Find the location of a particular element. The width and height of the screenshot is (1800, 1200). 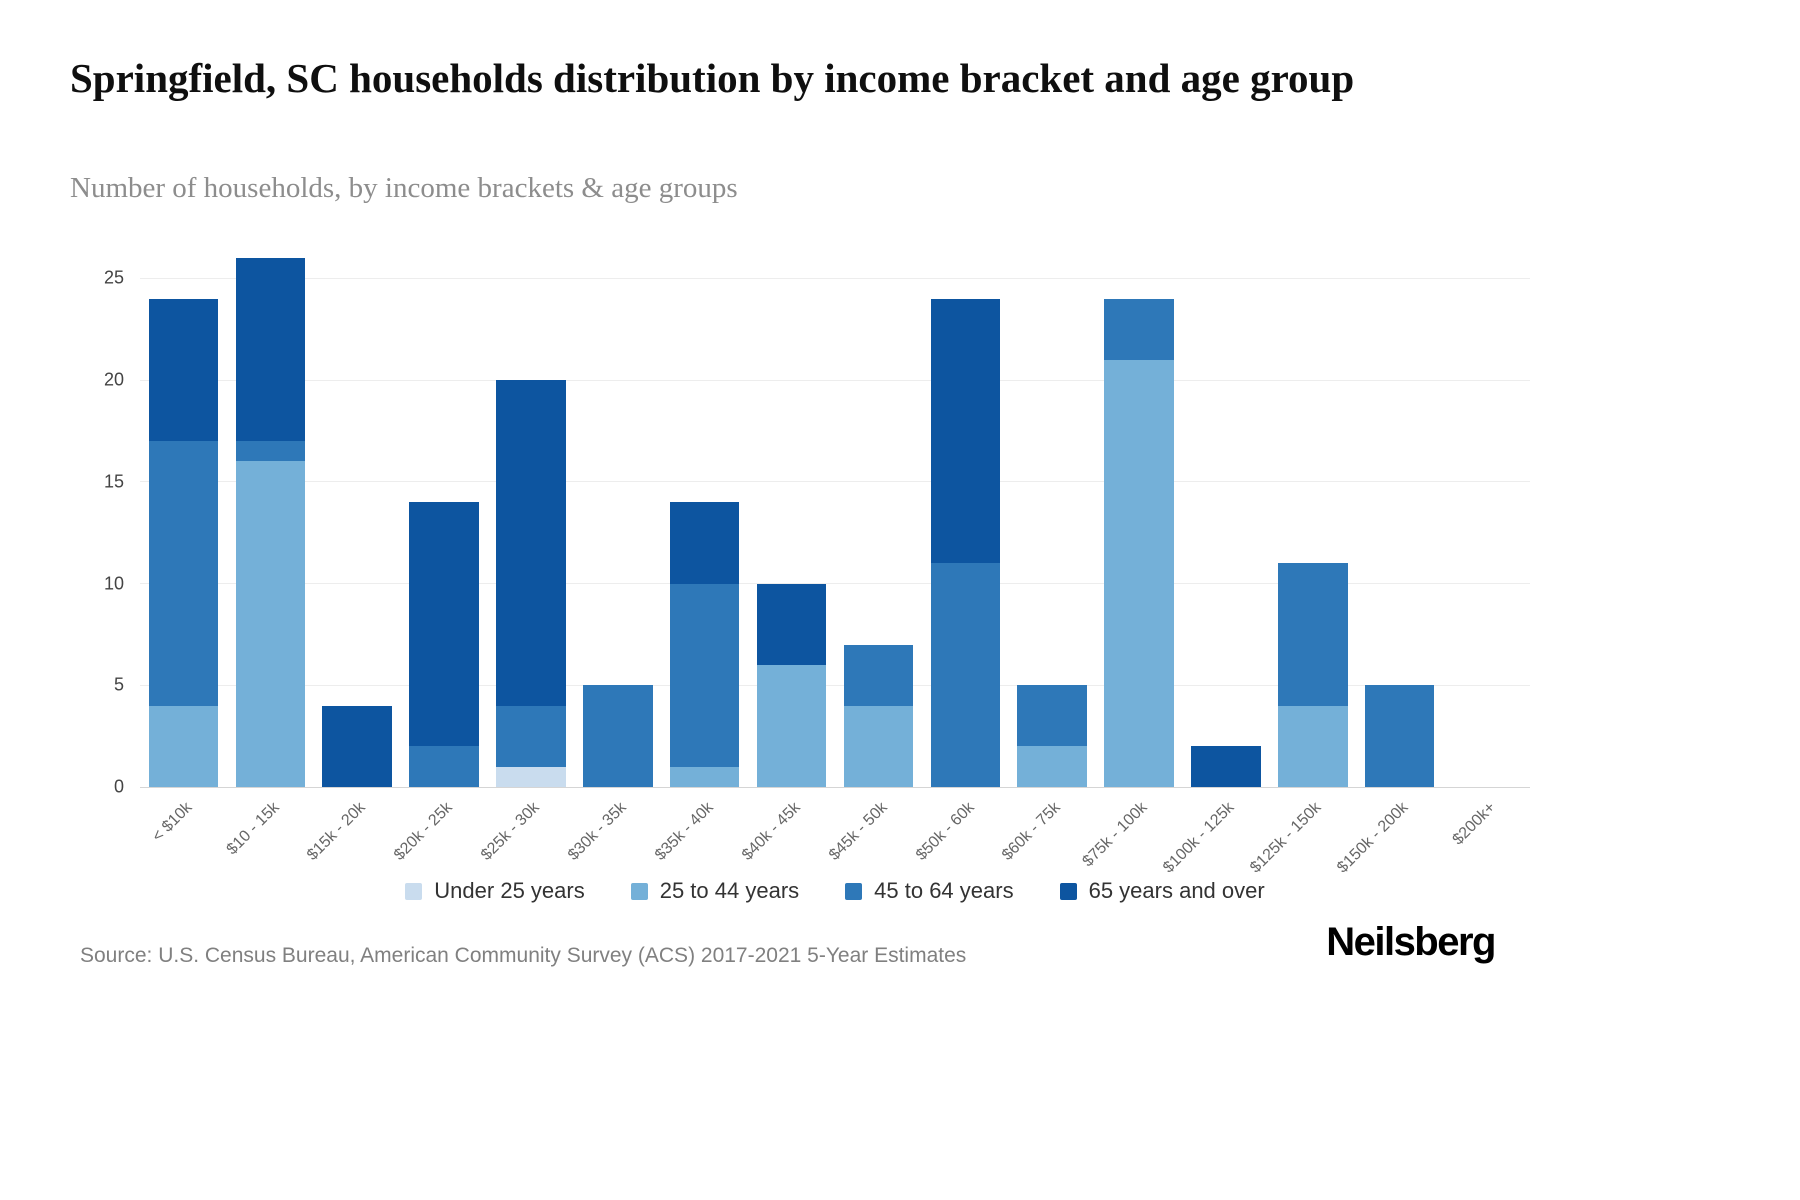

legend-label: Under 25 years is located at coordinates (509, 890).